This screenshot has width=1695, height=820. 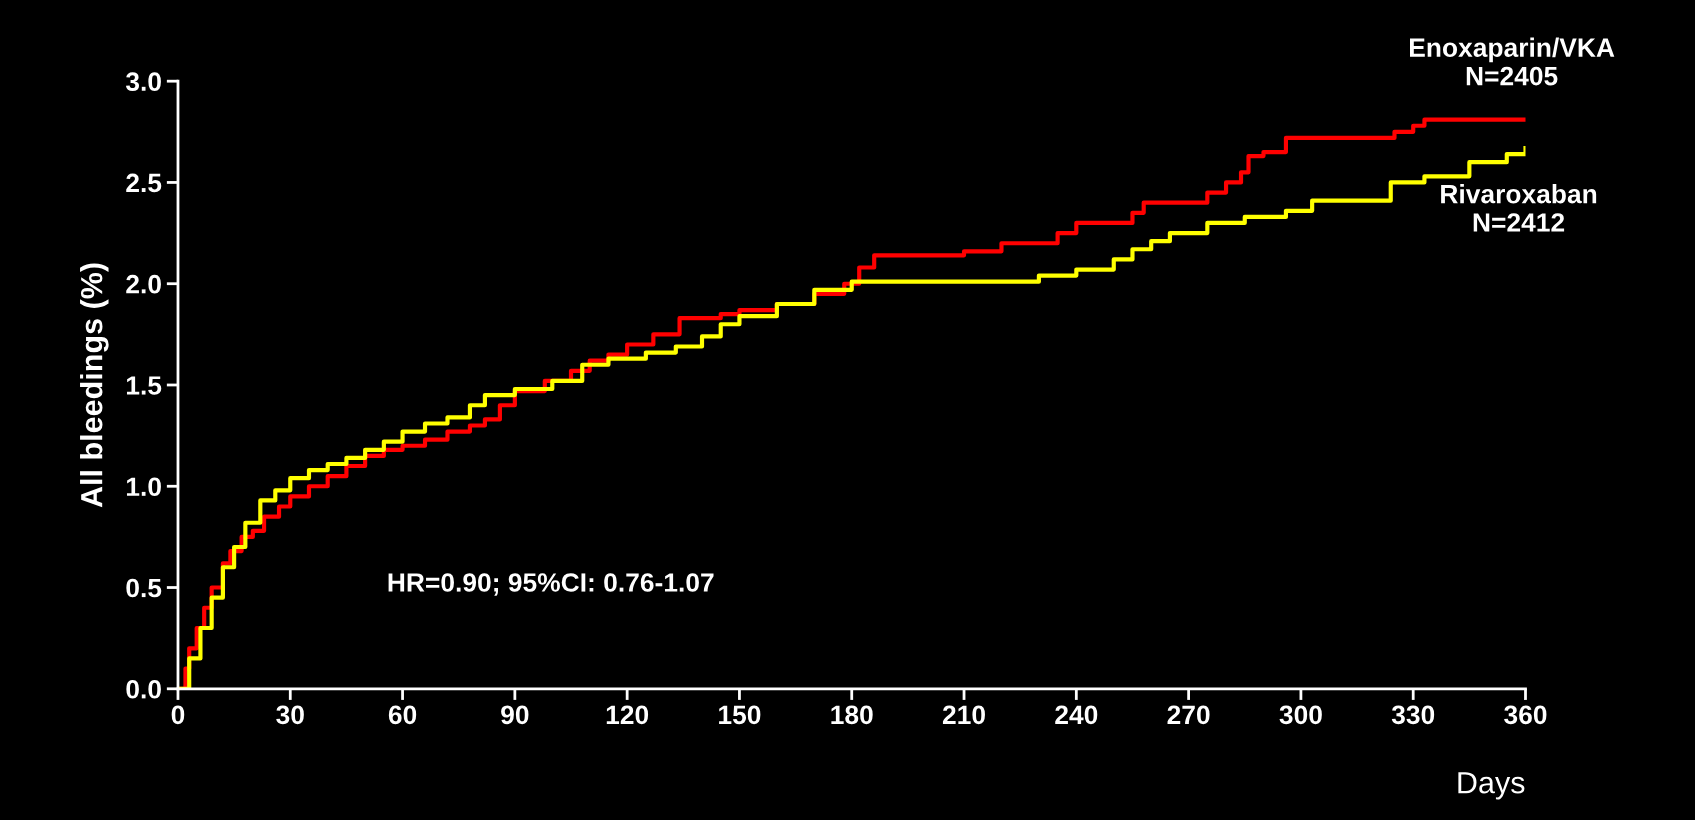 I want to click on x-tick-label: 60, so click(x=402, y=715).